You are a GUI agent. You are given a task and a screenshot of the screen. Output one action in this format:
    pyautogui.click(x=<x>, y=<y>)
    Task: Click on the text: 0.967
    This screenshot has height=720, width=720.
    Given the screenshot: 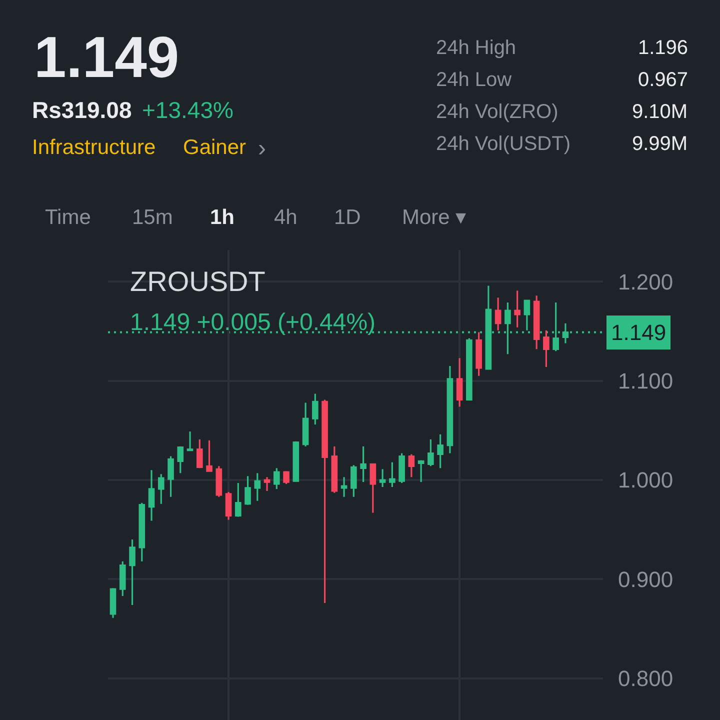 What is the action you would take?
    pyautogui.click(x=663, y=80)
    